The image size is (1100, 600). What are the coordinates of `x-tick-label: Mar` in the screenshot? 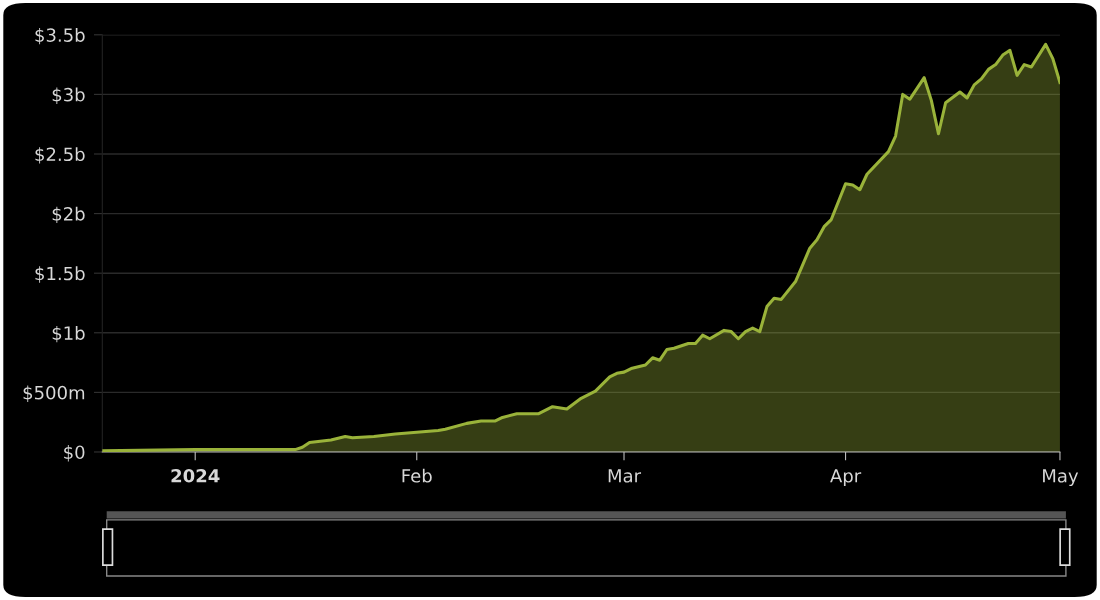 It's located at (625, 476).